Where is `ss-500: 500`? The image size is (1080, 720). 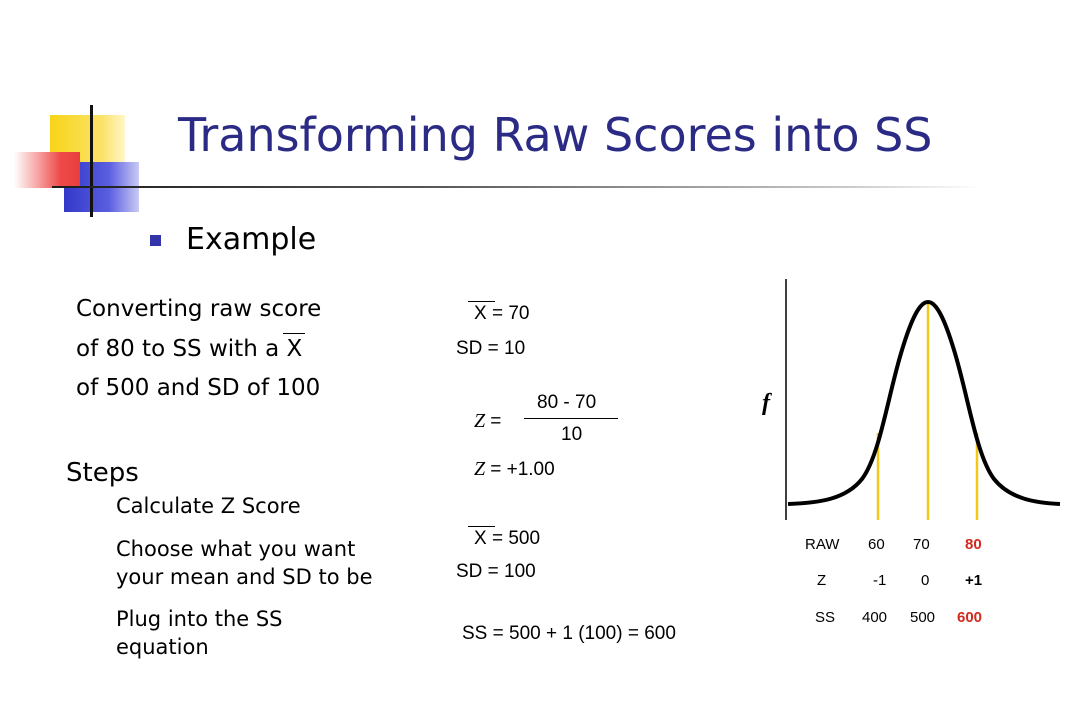 ss-500: 500 is located at coordinates (923, 617).